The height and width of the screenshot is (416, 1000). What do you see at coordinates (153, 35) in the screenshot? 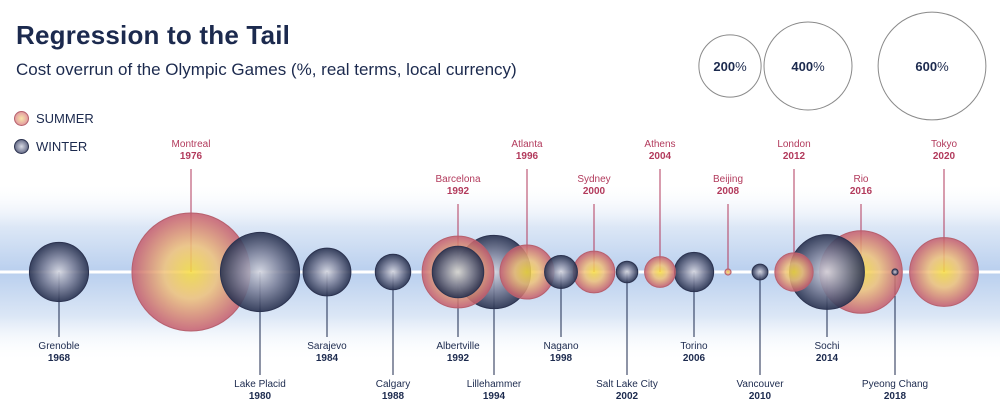
I see `chart-title: Regression to the Tail` at bounding box center [153, 35].